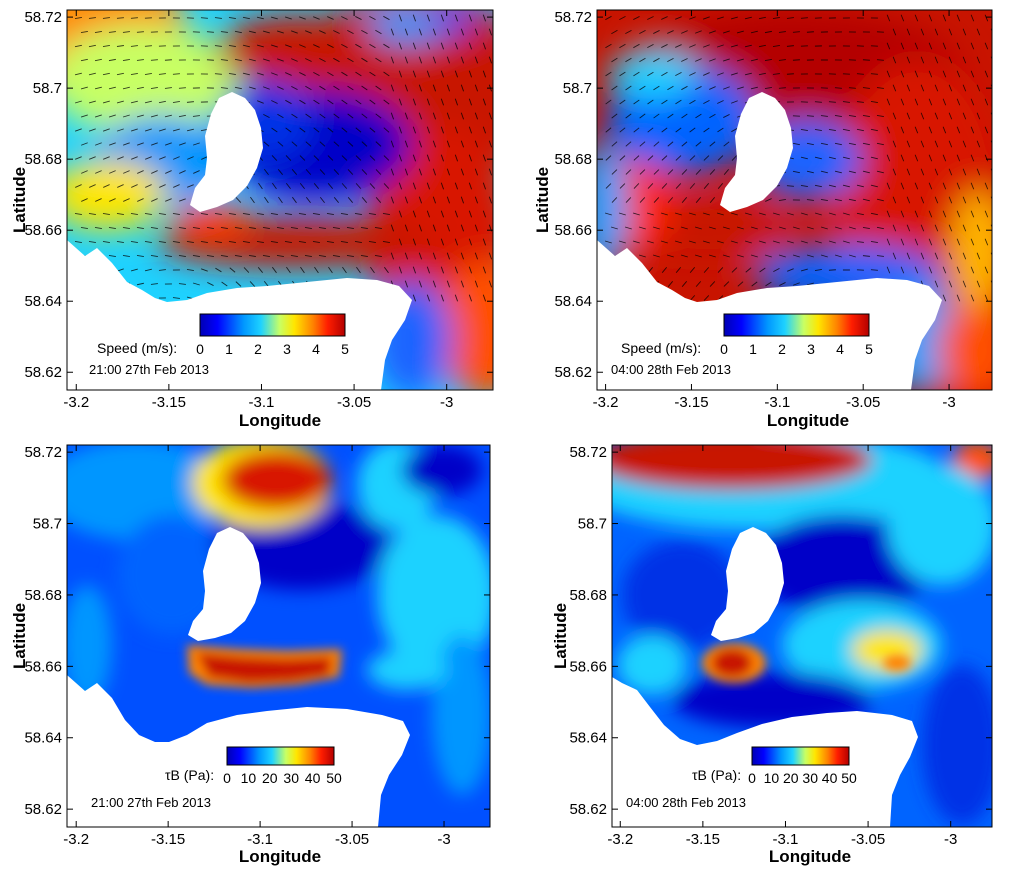  What do you see at coordinates (588, 809) in the screenshot?
I see `y-tick-label: 58.62` at bounding box center [588, 809].